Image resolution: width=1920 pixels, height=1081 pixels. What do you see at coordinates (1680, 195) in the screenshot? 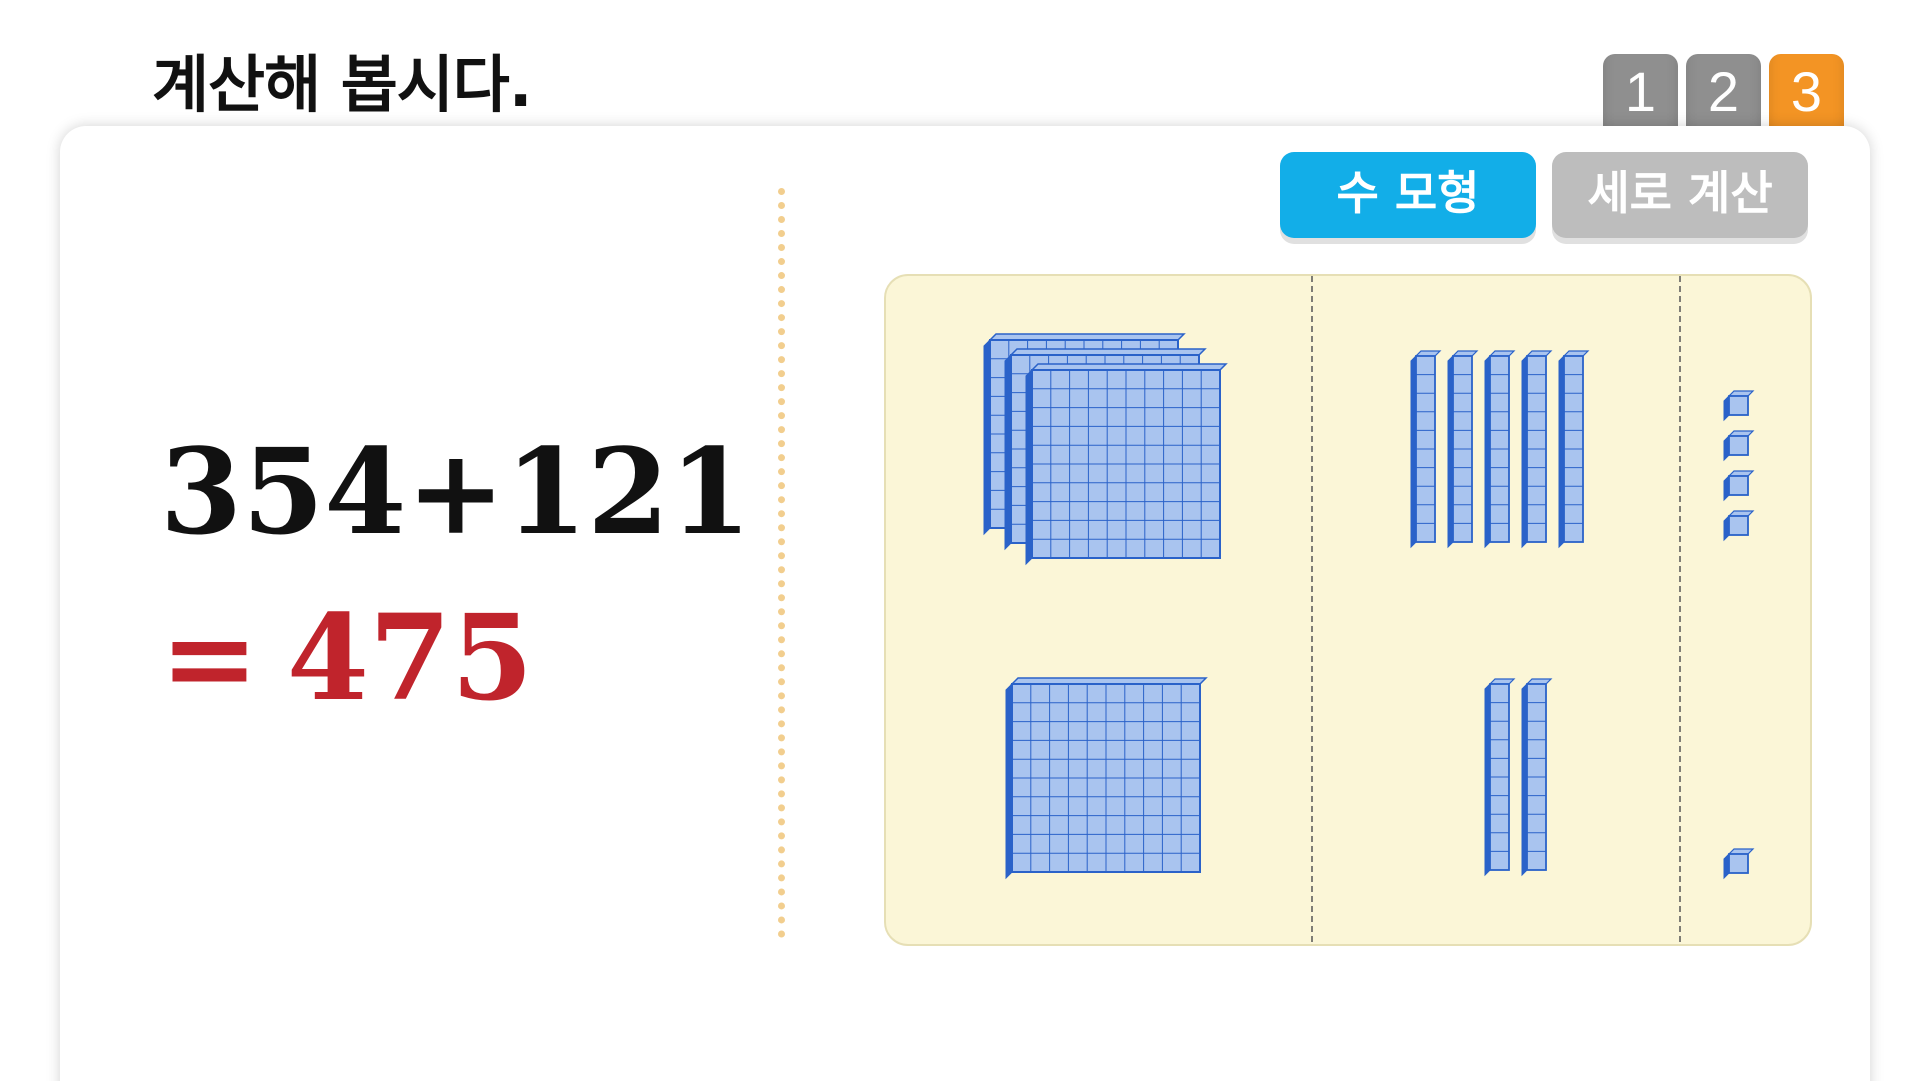
I see `vertical-calc-button: 세로 계산` at bounding box center [1680, 195].